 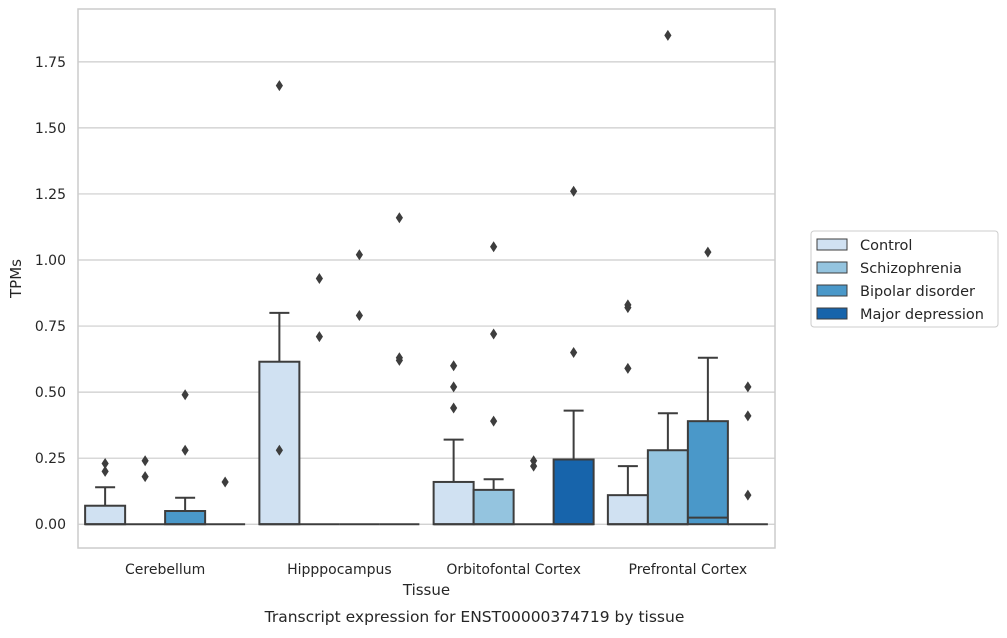 What do you see at coordinates (50, 261) in the screenshot?
I see `y-tick-label: 1.00` at bounding box center [50, 261].